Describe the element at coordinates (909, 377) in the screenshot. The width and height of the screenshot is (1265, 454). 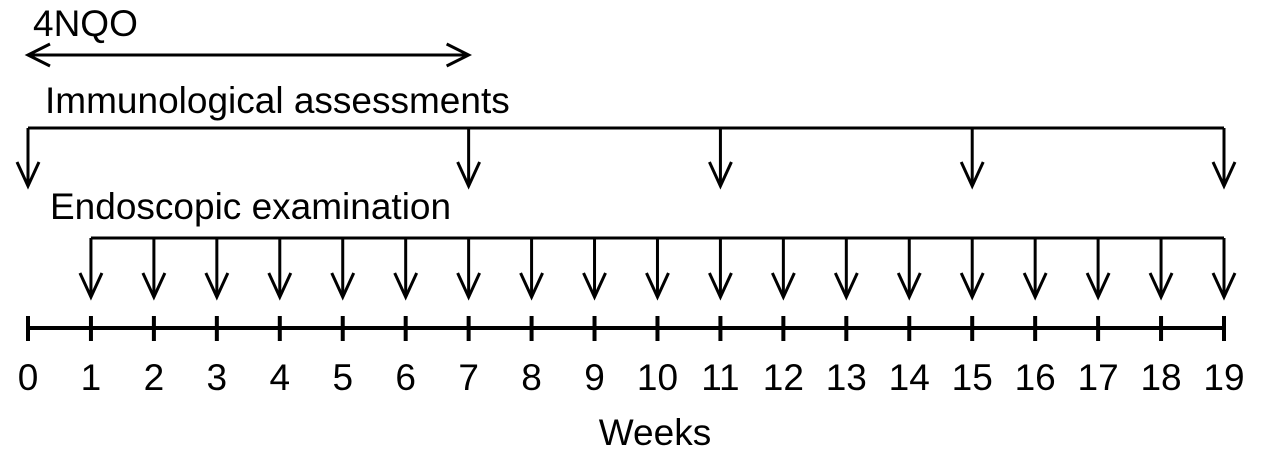
I see `tick-label: 14` at that location.